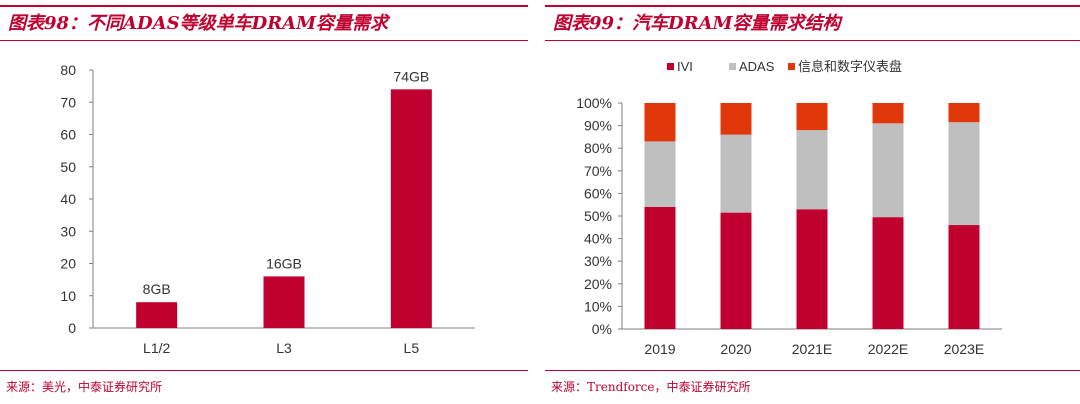 This screenshot has width=1080, height=404. What do you see at coordinates (598, 193) in the screenshot?
I see `y-tick-label: 60%` at bounding box center [598, 193].